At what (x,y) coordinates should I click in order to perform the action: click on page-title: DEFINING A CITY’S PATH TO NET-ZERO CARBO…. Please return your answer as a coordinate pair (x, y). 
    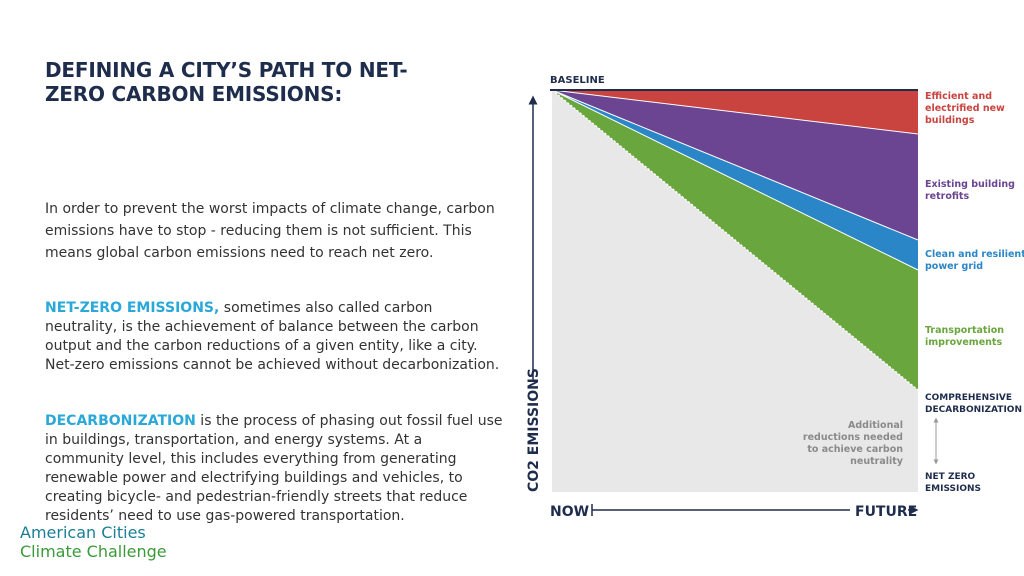
    Looking at the image, I should click on (226, 82).